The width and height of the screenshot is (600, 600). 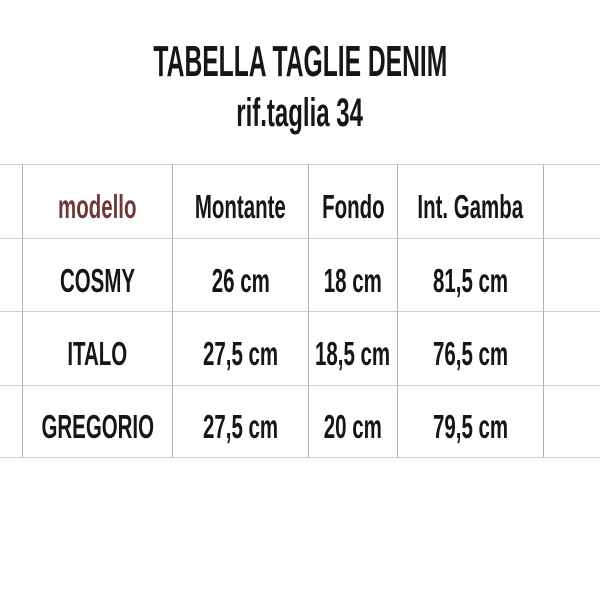 I want to click on table-row-cosmy-montante: 26 cm, so click(x=240, y=274).